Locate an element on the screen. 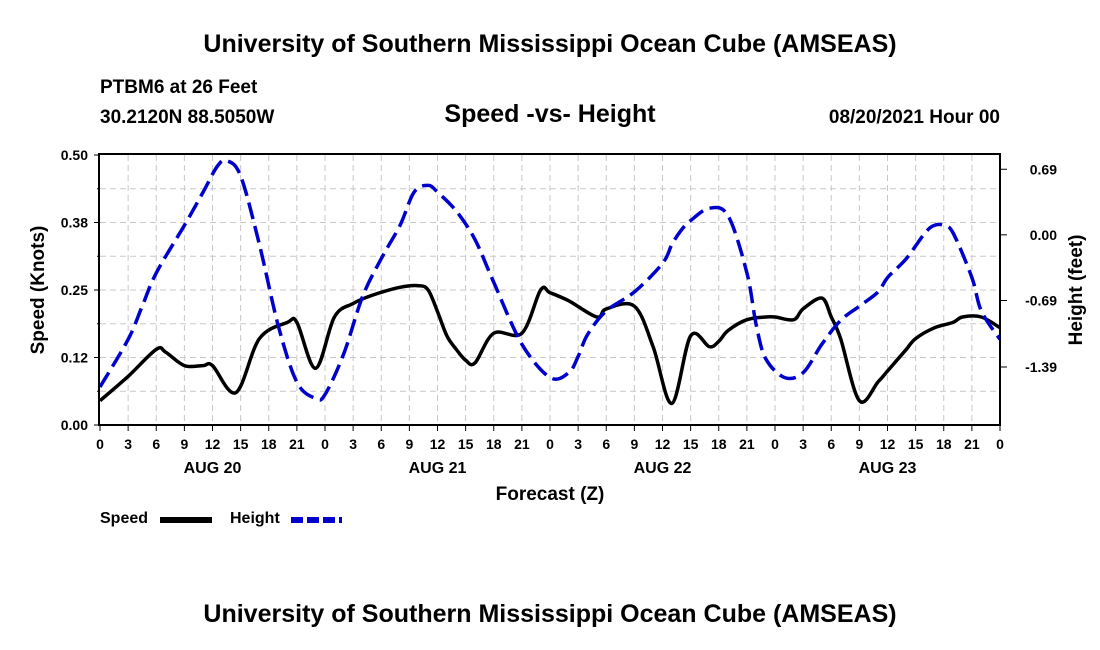  day-label: AUG 23 is located at coordinates (888, 468).